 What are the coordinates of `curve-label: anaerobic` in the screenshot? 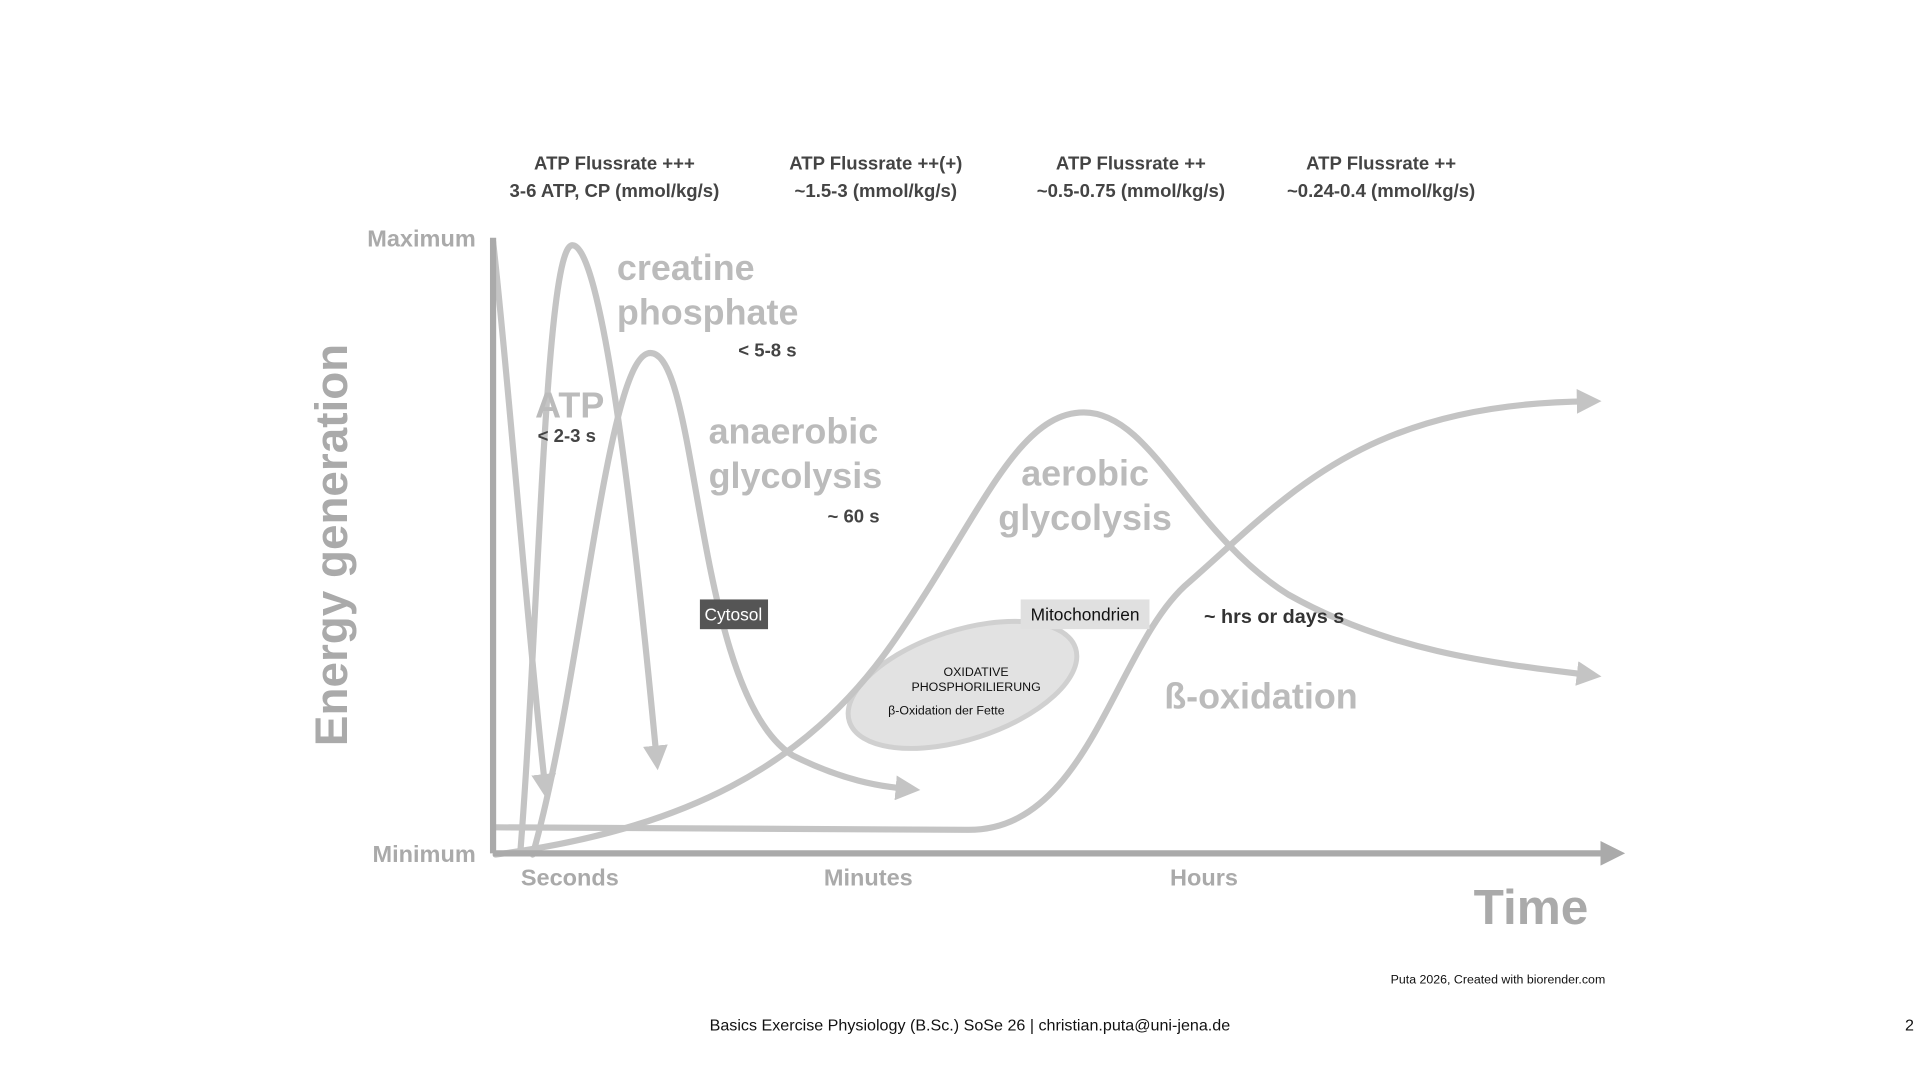 It's located at (794, 430).